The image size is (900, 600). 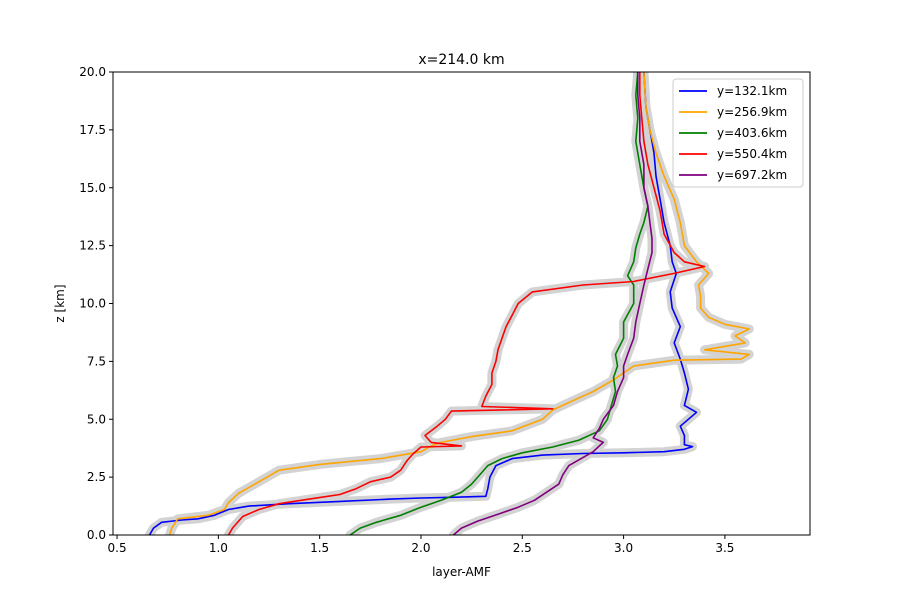 What do you see at coordinates (623, 548) in the screenshot?
I see `x-tick-label: 3.0` at bounding box center [623, 548].